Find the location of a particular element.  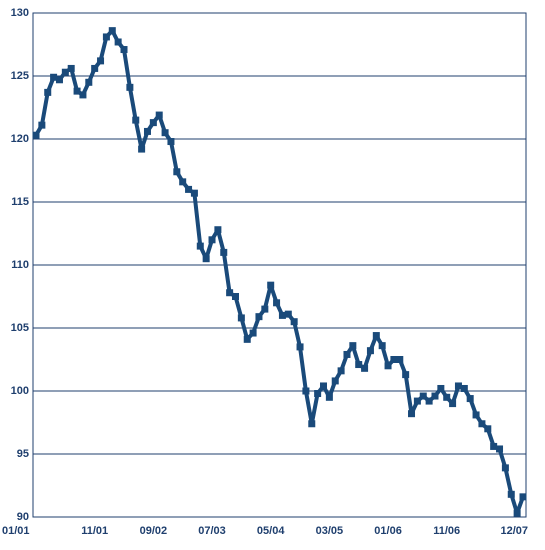

x-tick-label: 11/06 is located at coordinates (446, 531).